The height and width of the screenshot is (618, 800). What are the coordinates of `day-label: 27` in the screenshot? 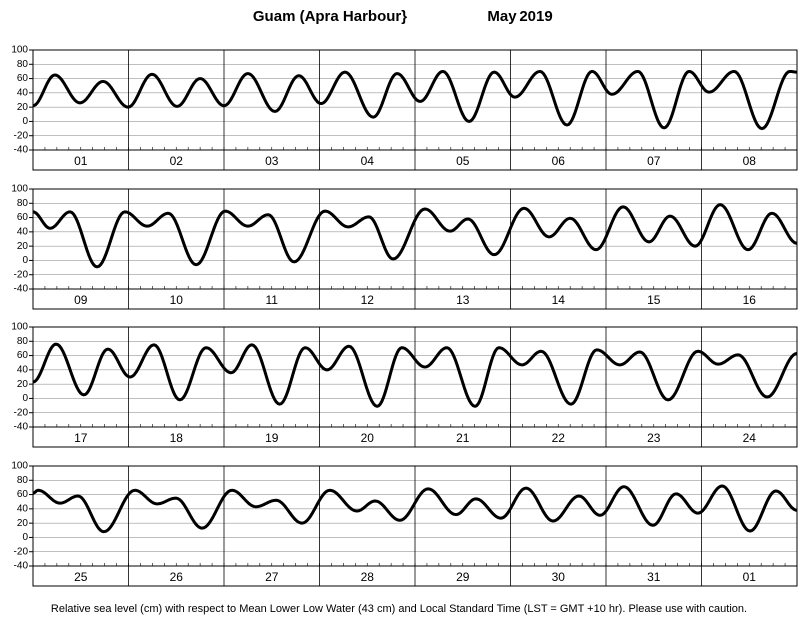 It's located at (272, 577).